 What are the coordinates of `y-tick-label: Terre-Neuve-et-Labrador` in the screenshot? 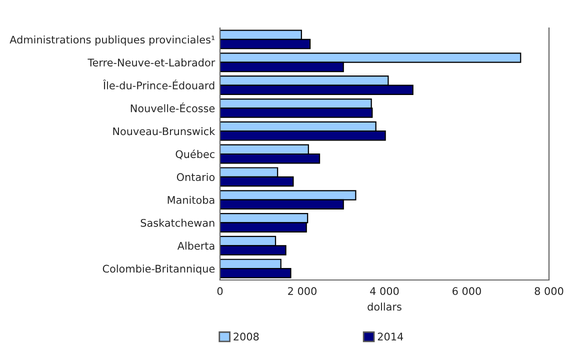 It's located at (152, 62).